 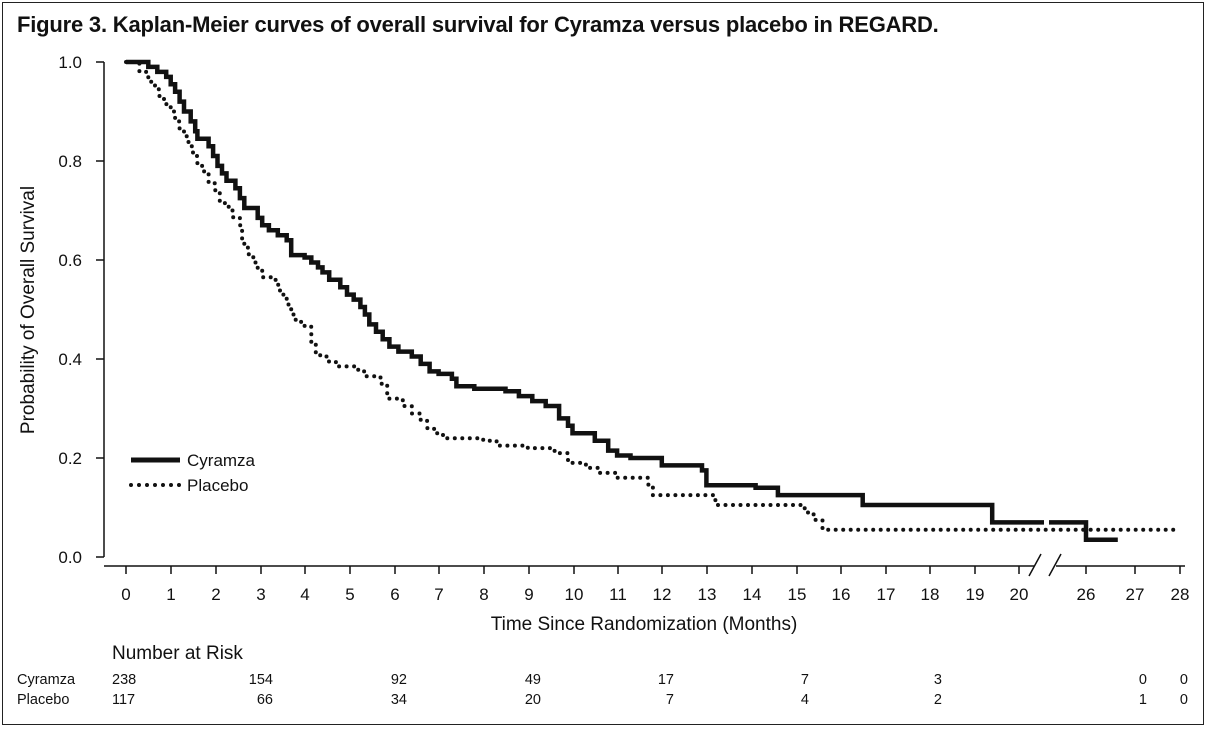 I want to click on x-axis-title: Time Since Randomization (Months), so click(x=644, y=624).